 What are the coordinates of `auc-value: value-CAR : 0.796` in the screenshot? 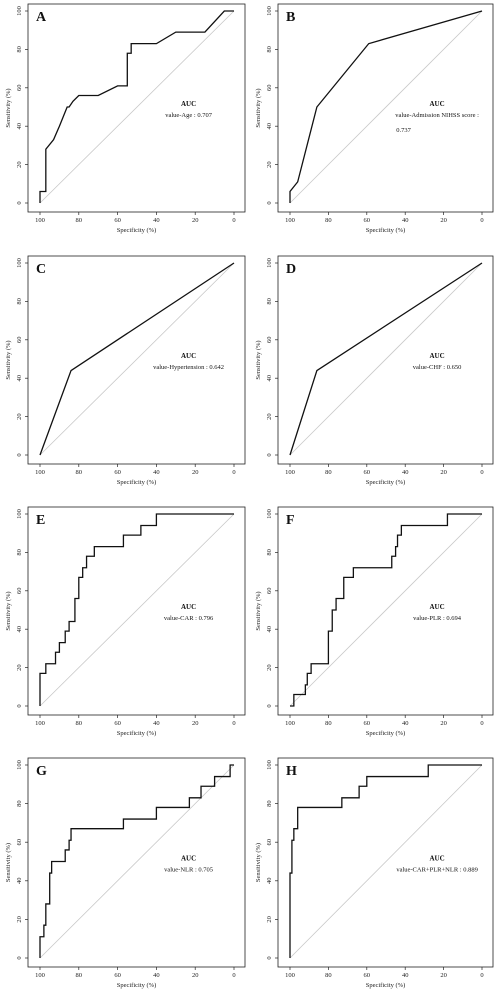 It's located at (189, 618).